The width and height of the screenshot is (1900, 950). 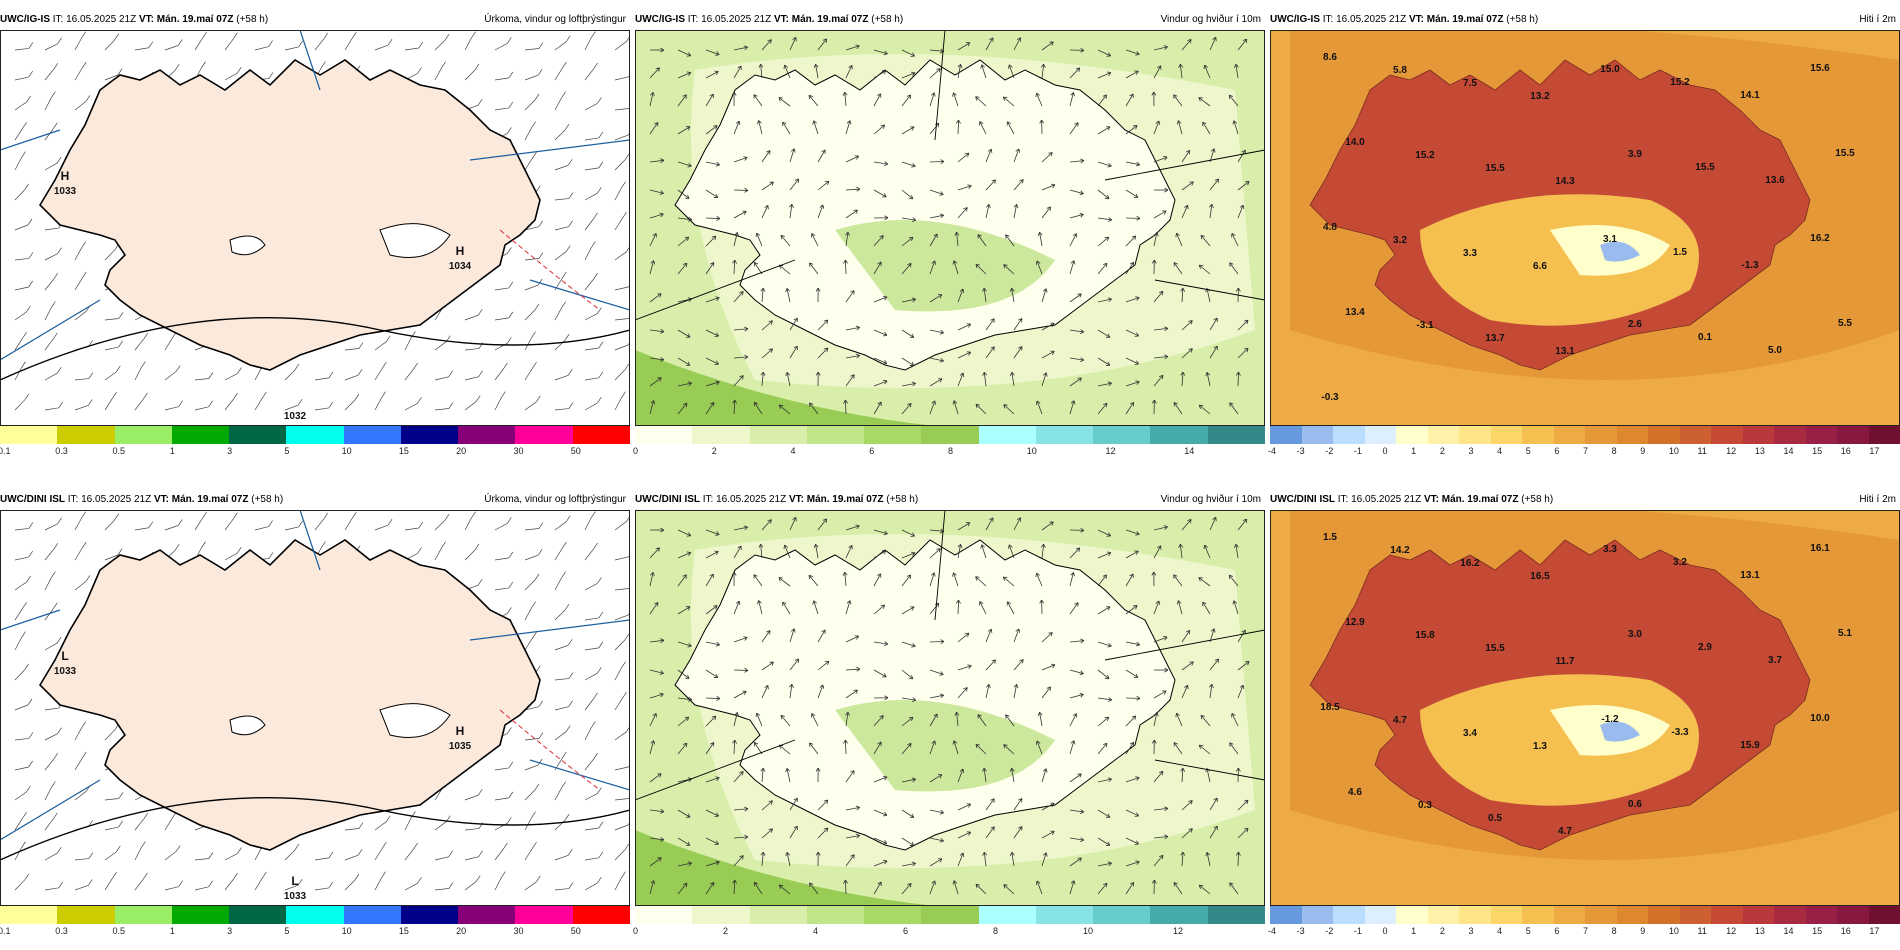 I want to click on map-area: H 1033 H 1034 1032, so click(x=315, y=228).